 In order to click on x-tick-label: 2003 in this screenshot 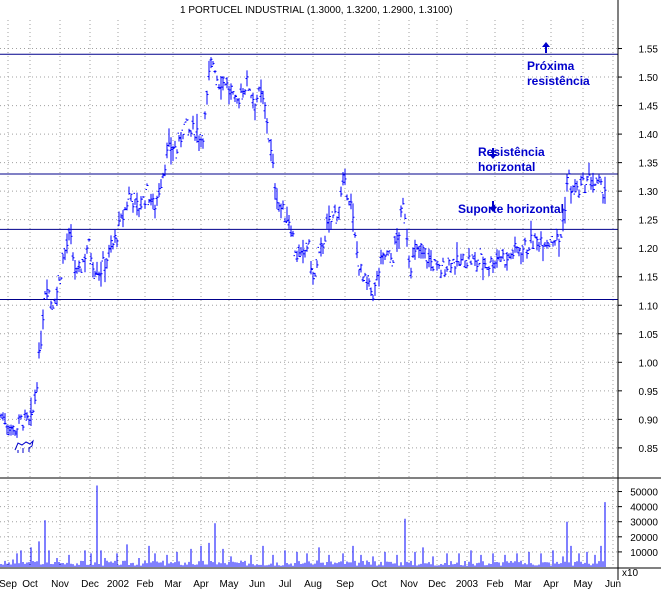, I will do `click(467, 584)`.